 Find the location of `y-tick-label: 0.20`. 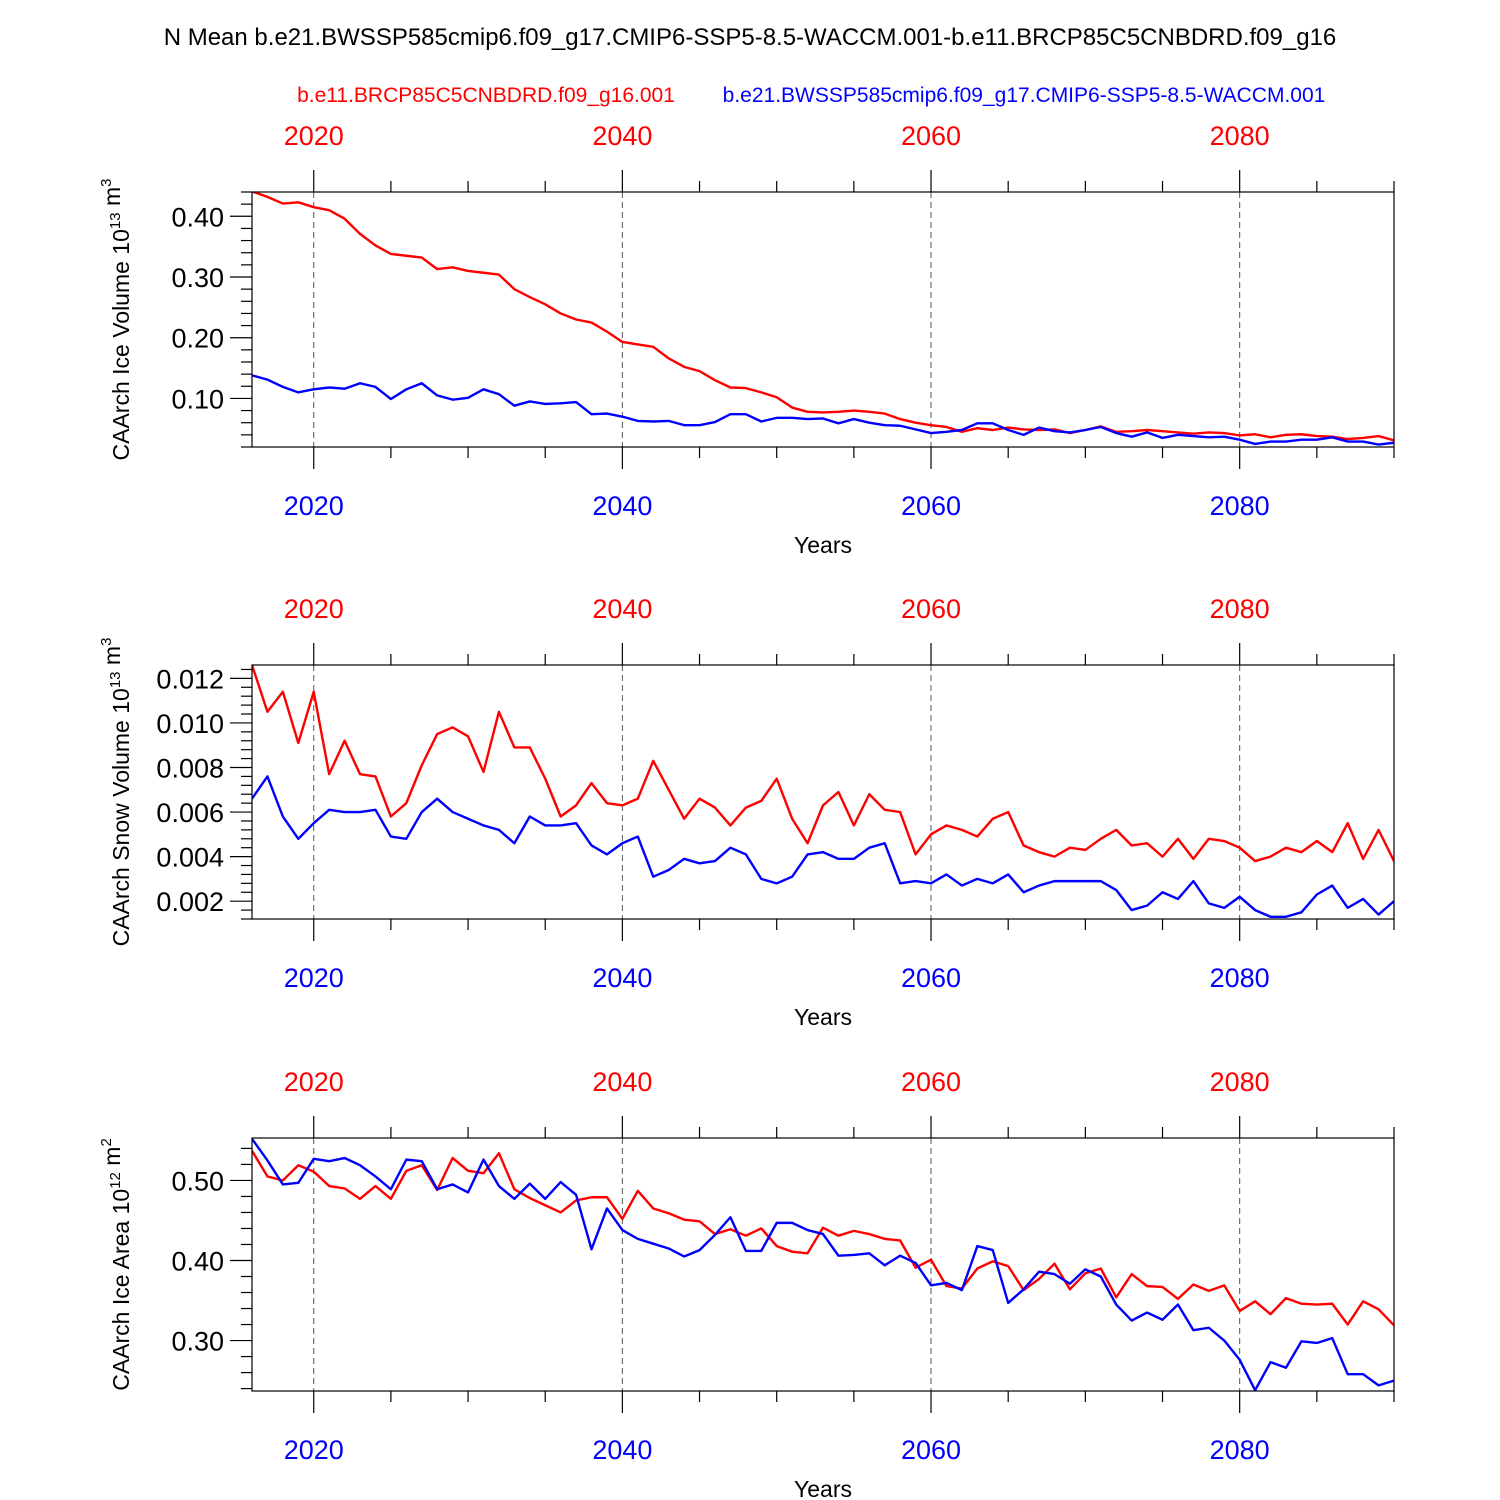

y-tick-label: 0.20 is located at coordinates (197, 339).